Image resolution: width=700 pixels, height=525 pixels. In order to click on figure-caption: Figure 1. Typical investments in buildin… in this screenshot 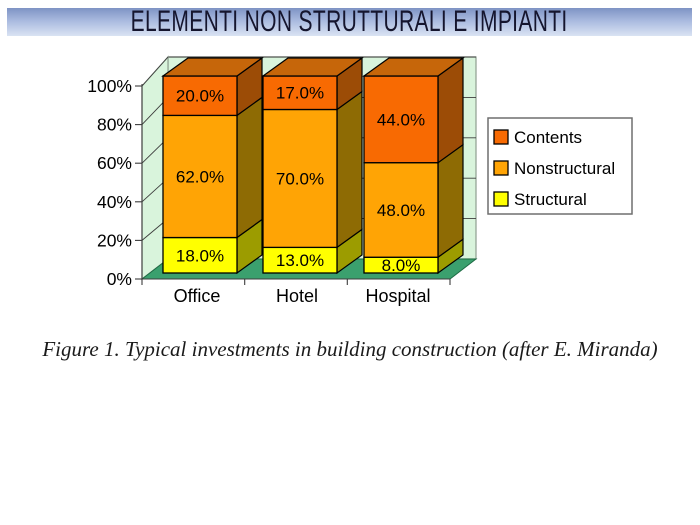, I will do `click(350, 349)`.